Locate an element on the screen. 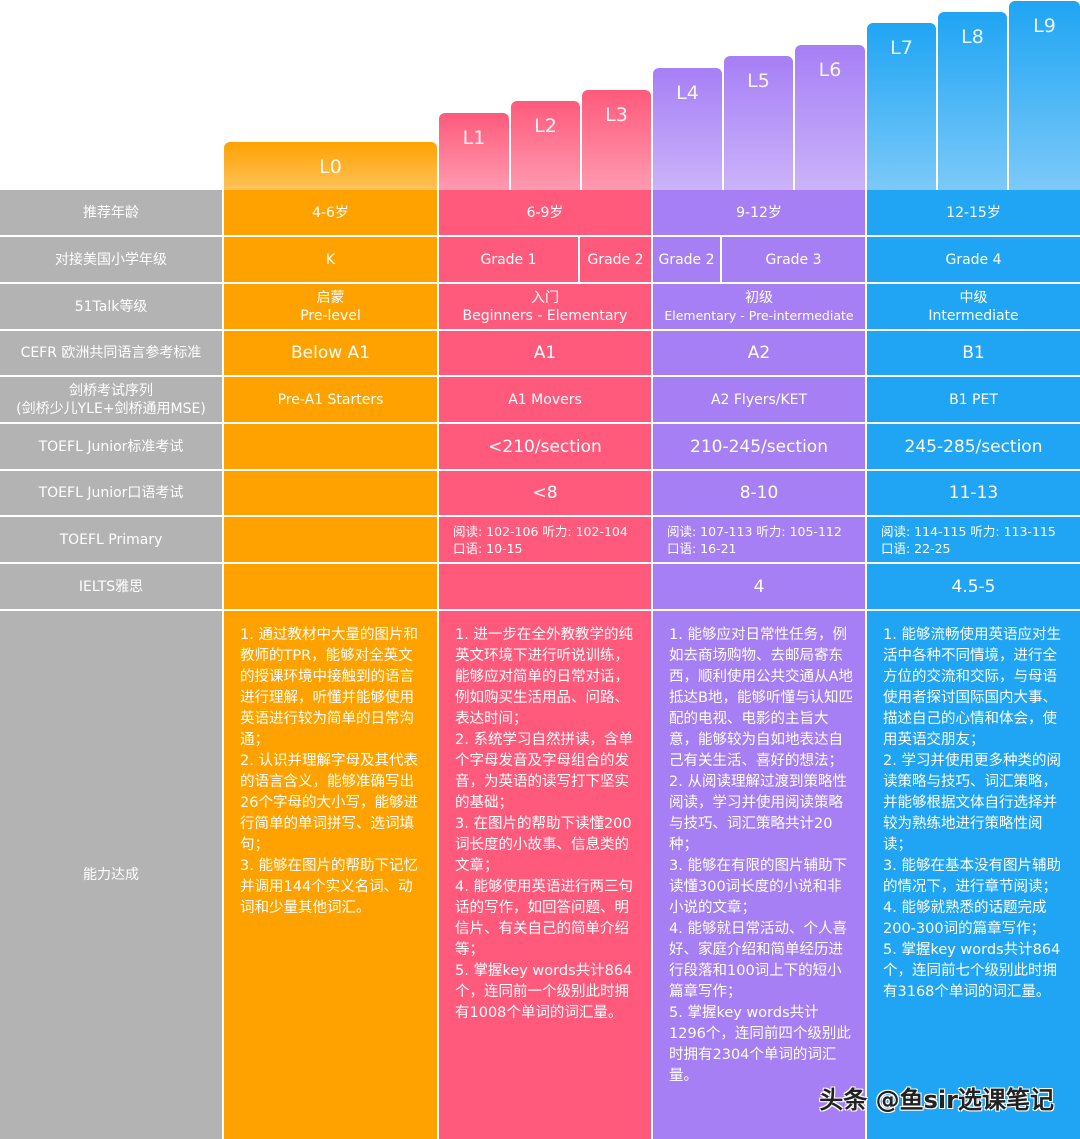  row-label-51talk: 51Talk等级 is located at coordinates (111, 306).